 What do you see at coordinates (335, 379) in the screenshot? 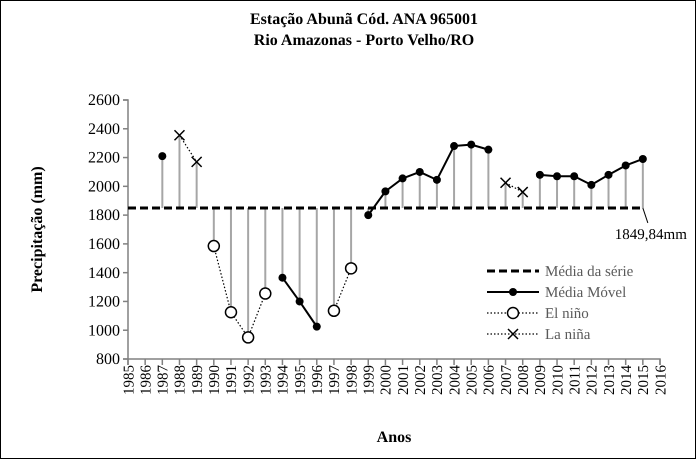
I see `x-tick-label: 1997` at bounding box center [335, 379].